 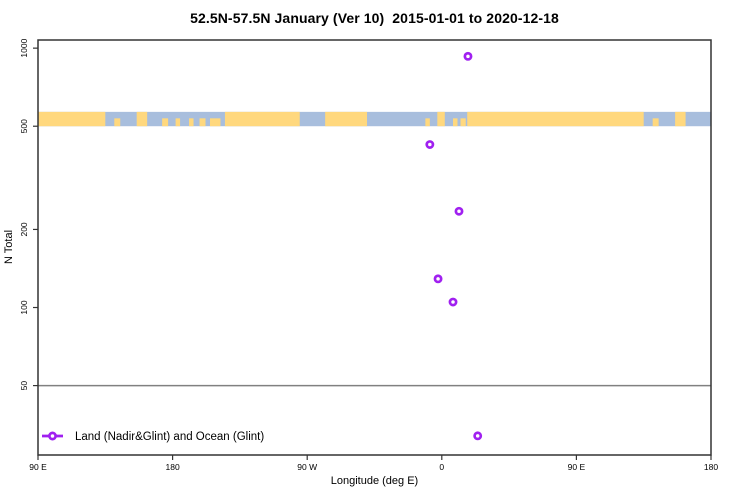 What do you see at coordinates (307, 467) in the screenshot?
I see `x-tick-label: 90 W` at bounding box center [307, 467].